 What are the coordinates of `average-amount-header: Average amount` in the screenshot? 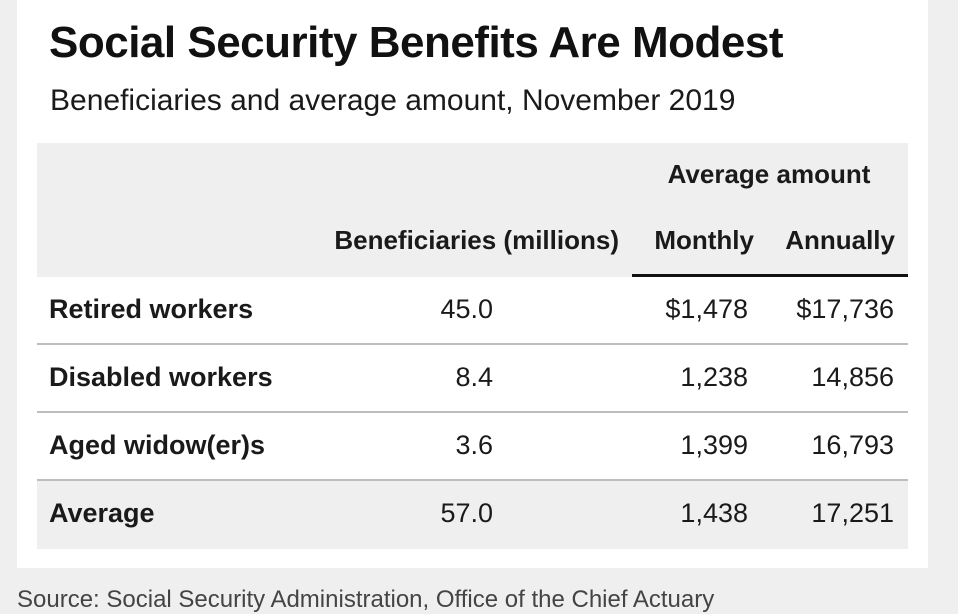 It's located at (769, 174).